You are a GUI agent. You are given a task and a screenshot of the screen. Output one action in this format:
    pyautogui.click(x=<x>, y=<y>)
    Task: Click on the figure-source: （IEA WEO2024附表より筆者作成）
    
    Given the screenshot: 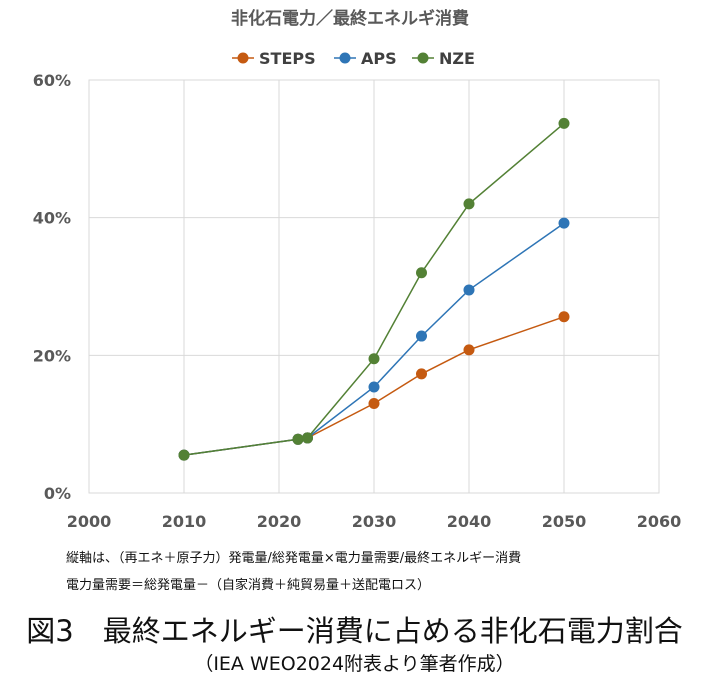 What is the action you would take?
    pyautogui.click(x=354, y=664)
    